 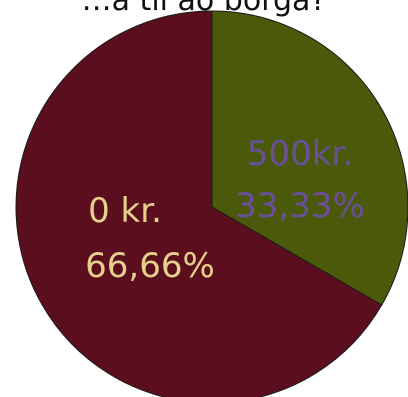 What do you see at coordinates (300, 206) in the screenshot?
I see `slice-percent-1: 33,33%` at bounding box center [300, 206].